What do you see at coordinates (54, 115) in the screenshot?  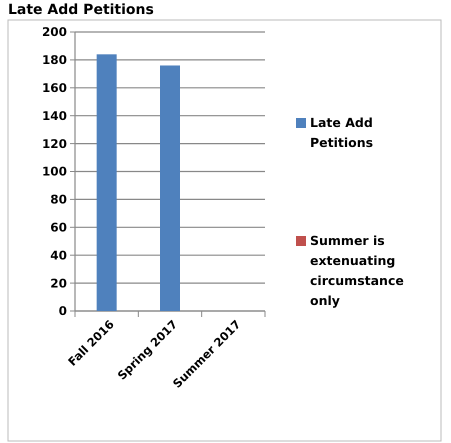 I see `y-tick-label: 140` at bounding box center [54, 115].